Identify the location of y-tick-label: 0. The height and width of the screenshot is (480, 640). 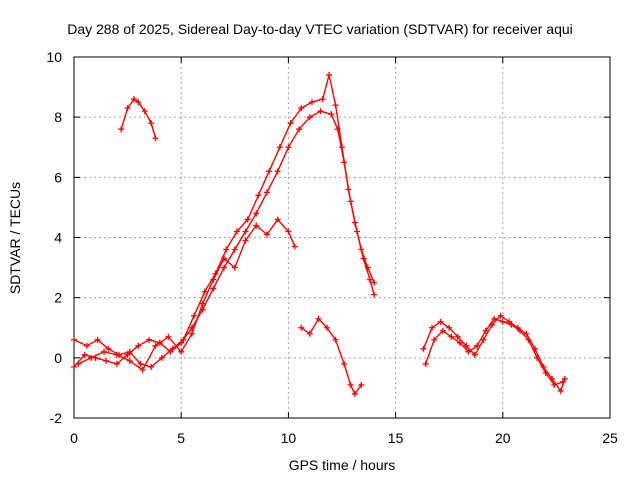
(58, 358).